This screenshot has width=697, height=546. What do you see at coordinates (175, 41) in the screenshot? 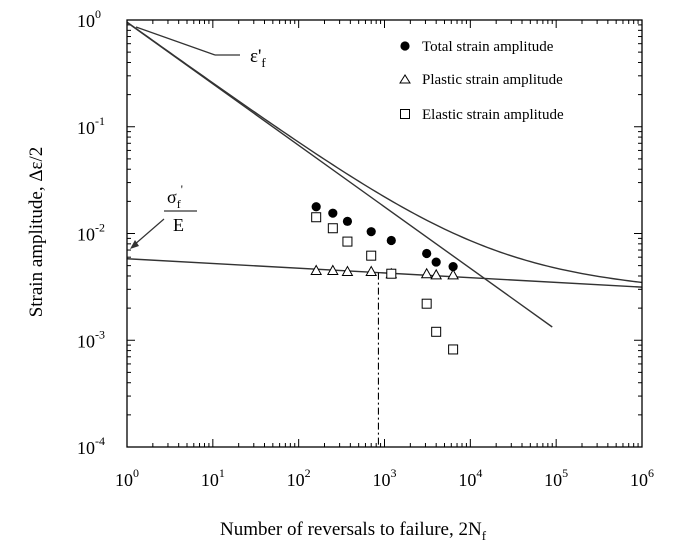
I see `fatigue-ductility-leader` at bounding box center [175, 41].